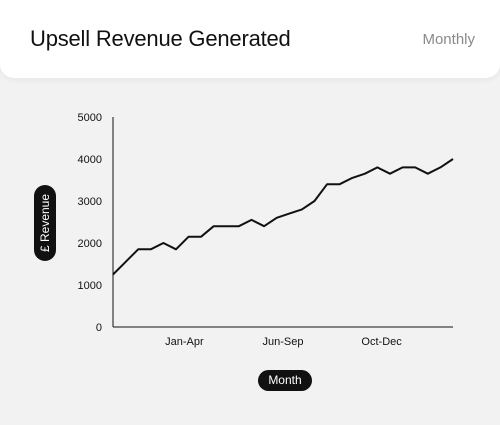  Describe the element at coordinates (90, 286) in the screenshot. I see `y-tick-label: 1000` at that location.